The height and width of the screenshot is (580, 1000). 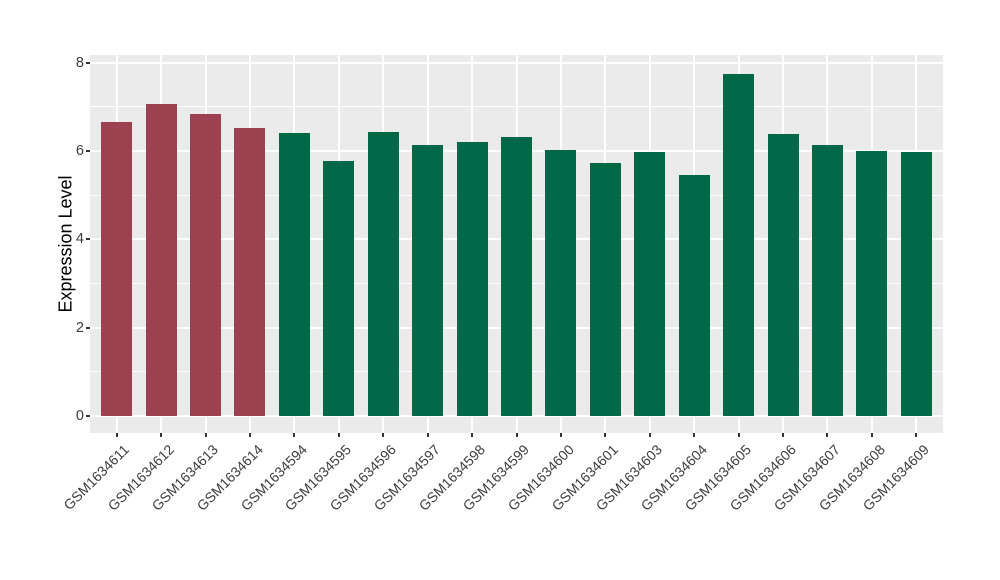 I want to click on y-tick-label: 0, so click(x=79, y=415).